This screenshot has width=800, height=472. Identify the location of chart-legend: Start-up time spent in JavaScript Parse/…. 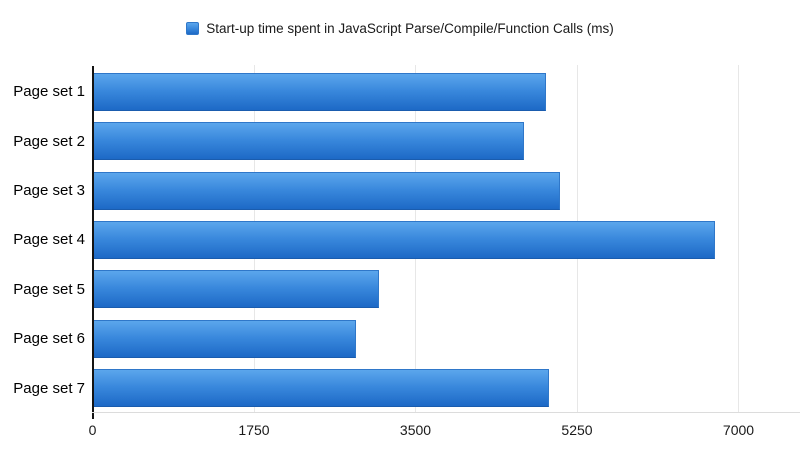
(400, 28).